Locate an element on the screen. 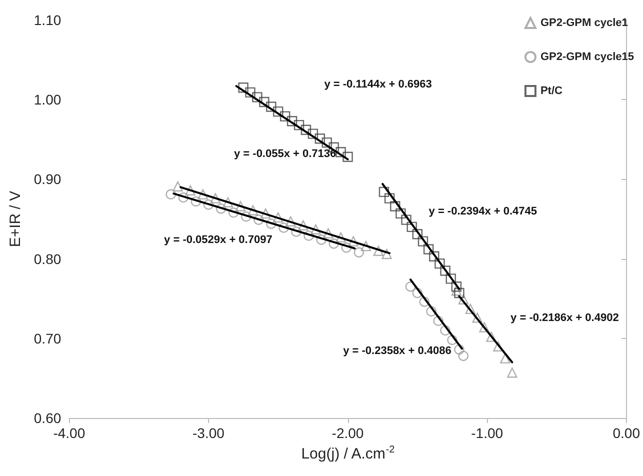 This screenshot has width=643, height=476. annotation: y = -0.1144x + 0.6963 is located at coordinates (378, 84).